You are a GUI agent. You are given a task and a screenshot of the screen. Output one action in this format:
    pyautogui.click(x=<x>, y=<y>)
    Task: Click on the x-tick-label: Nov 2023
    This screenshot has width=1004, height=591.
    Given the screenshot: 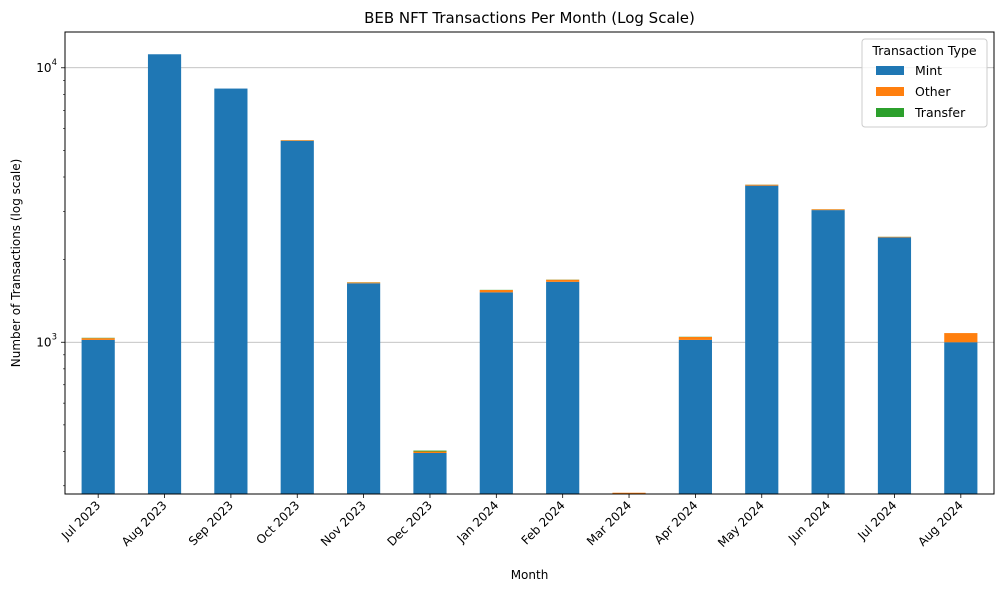 What is the action you would take?
    pyautogui.click(x=343, y=523)
    